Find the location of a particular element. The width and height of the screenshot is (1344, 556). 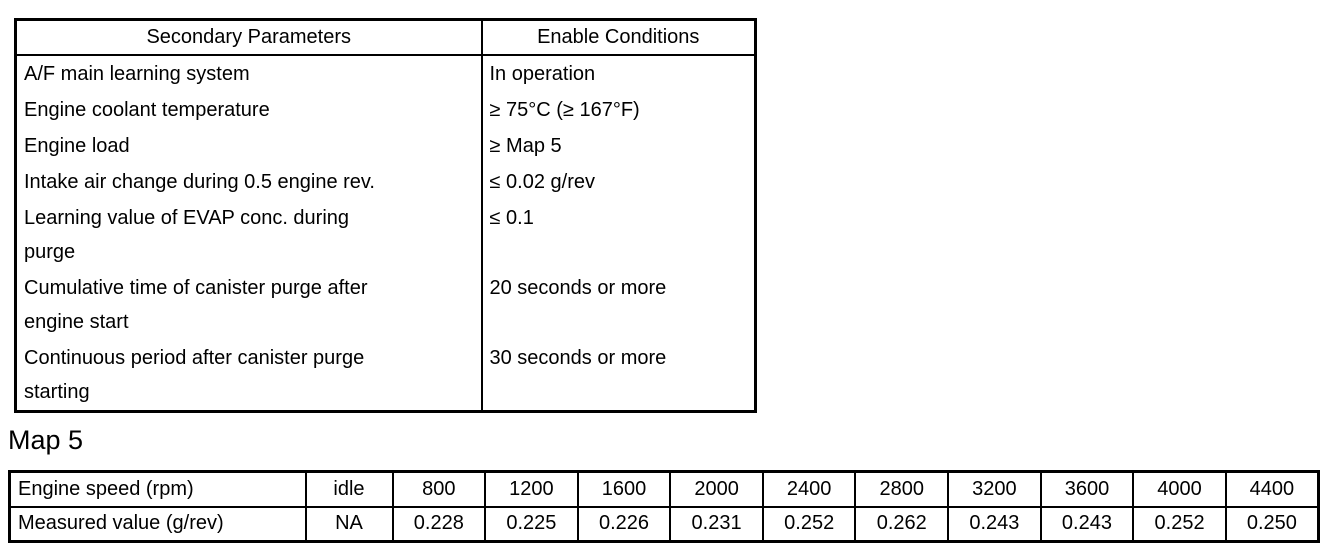

engine-speed-cell: 2800 is located at coordinates (902, 489).